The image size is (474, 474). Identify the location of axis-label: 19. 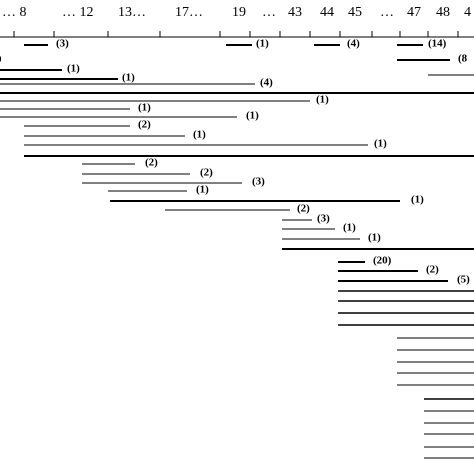
(239, 12).